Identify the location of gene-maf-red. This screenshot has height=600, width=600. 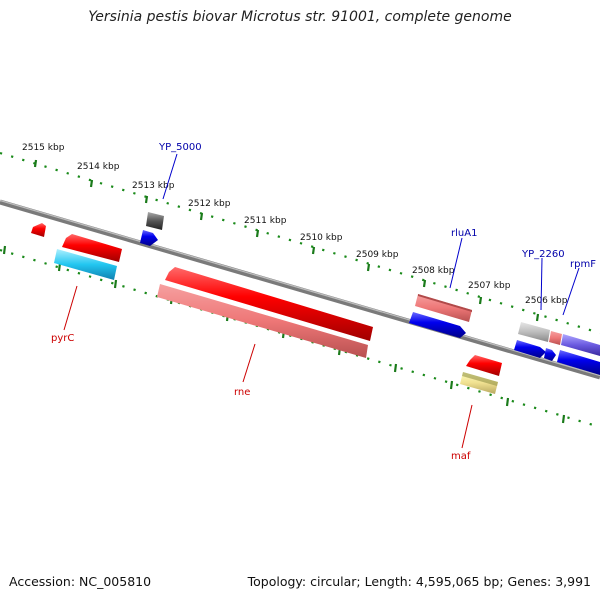
(484, 365).